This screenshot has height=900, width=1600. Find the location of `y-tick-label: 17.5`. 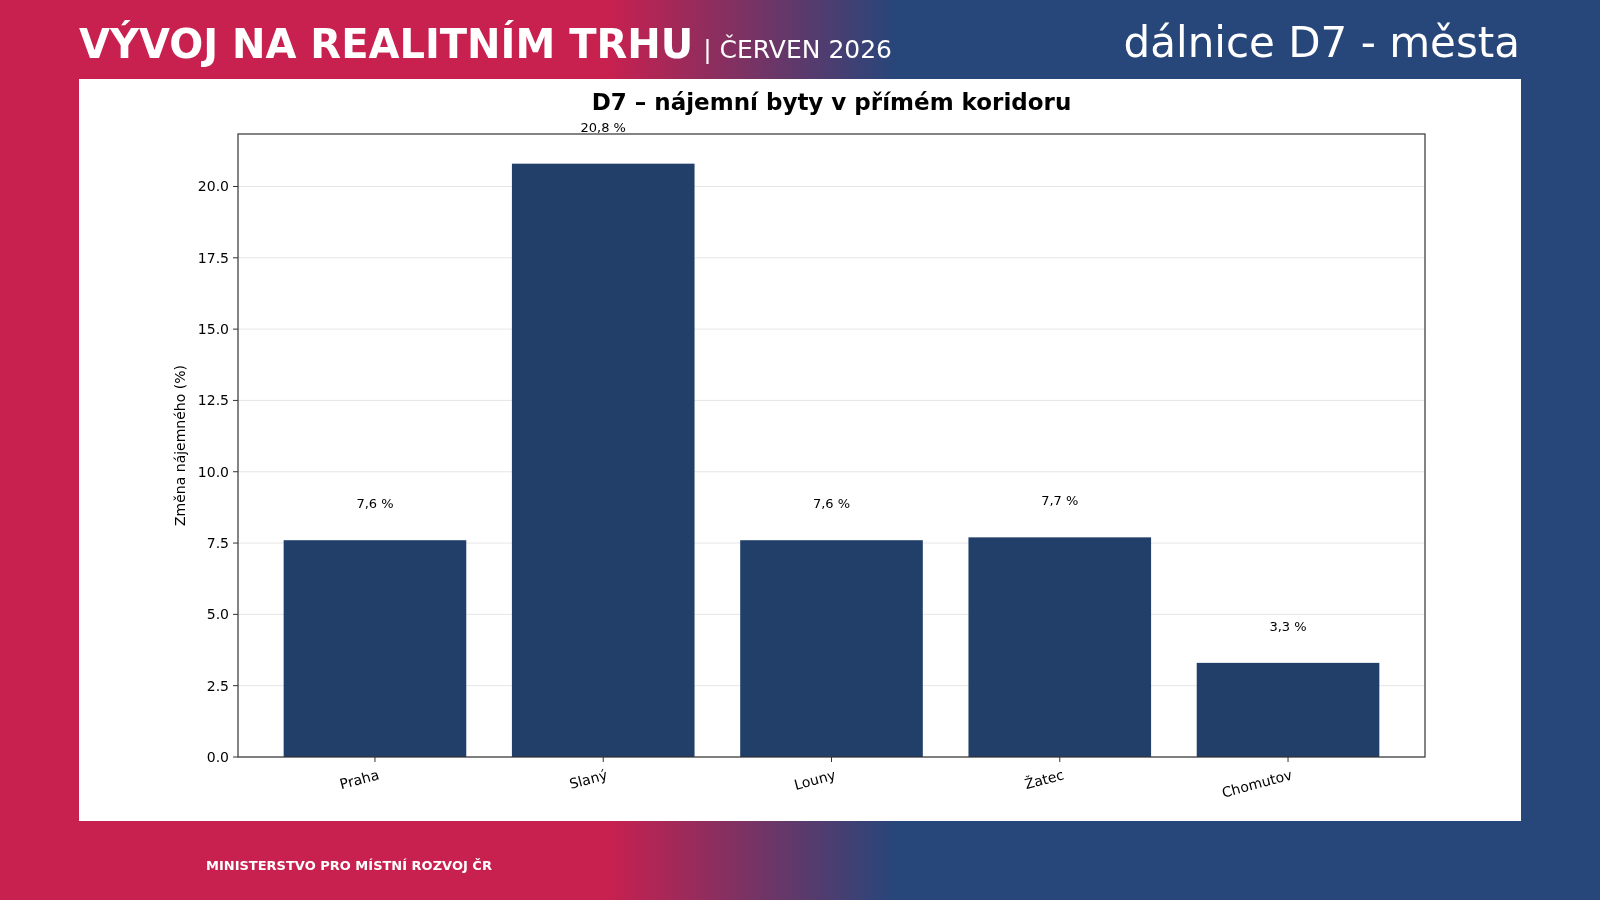

y-tick-label: 17.5 is located at coordinates (213, 257).